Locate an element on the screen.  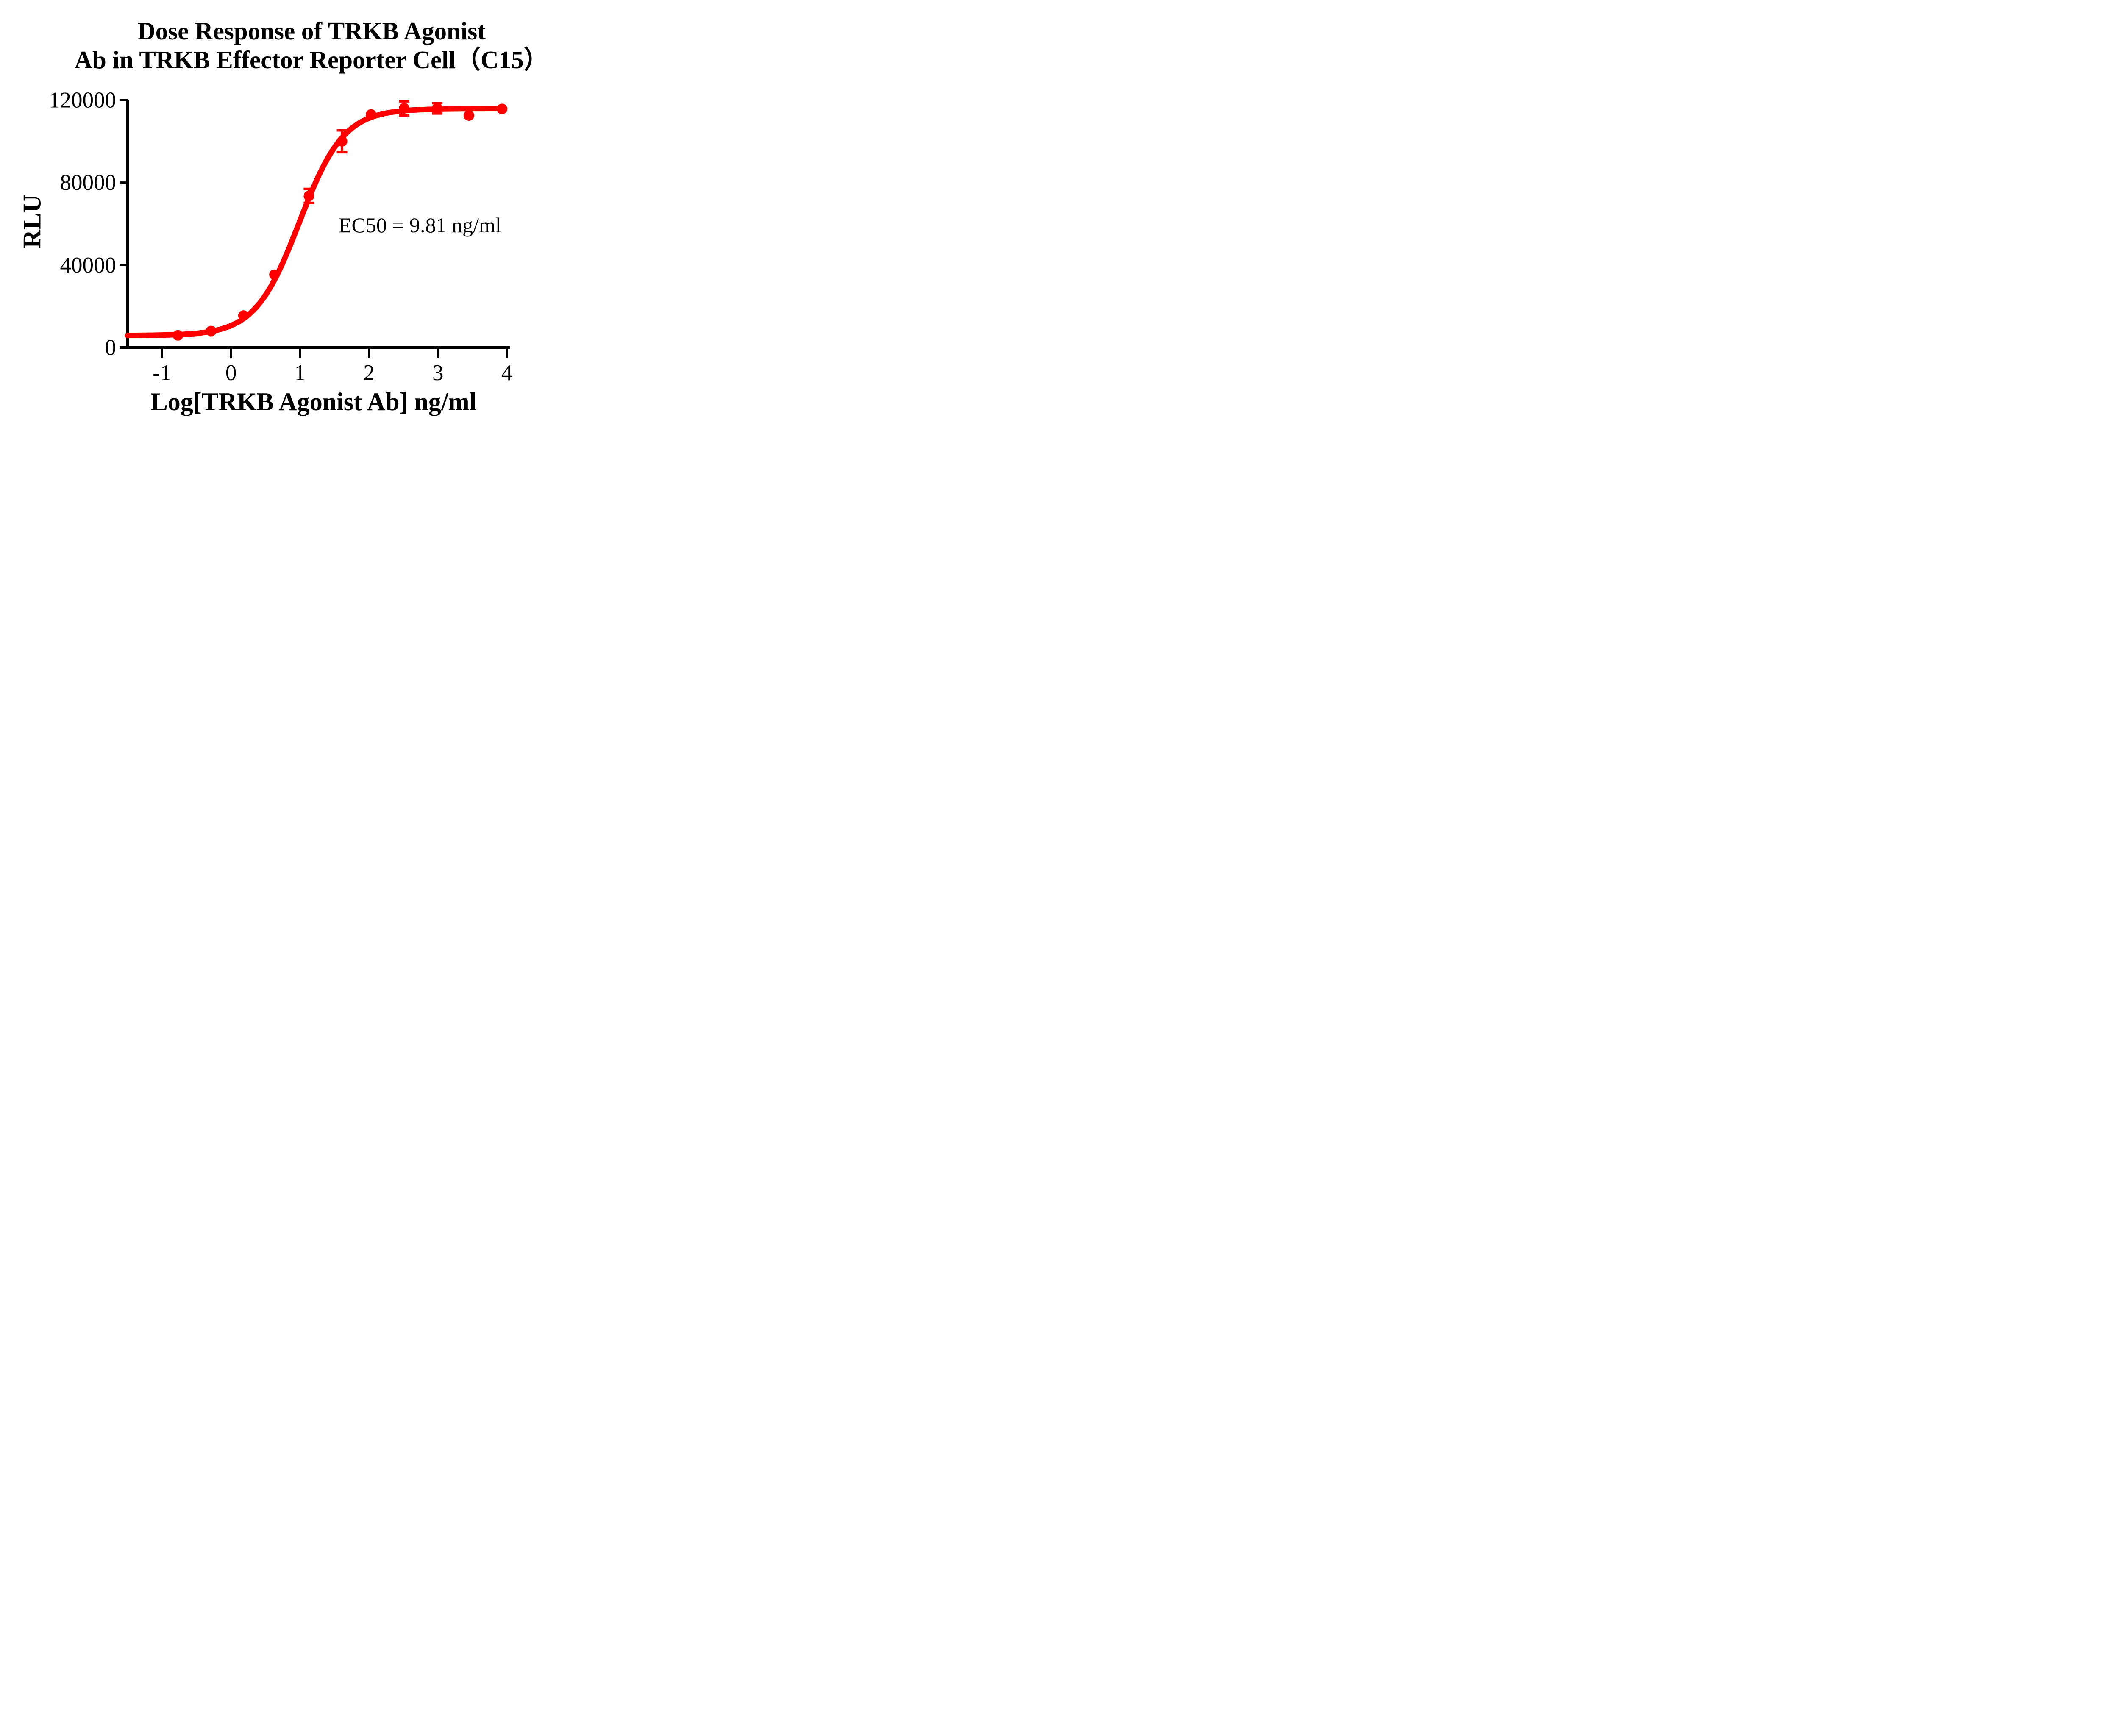
x-tick-label: 0 is located at coordinates (231, 373).